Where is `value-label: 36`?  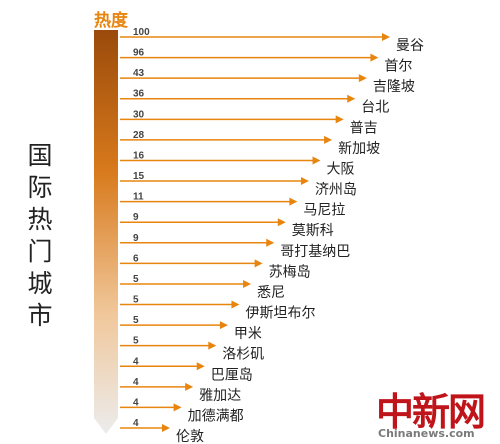 value-label: 36 is located at coordinates (139, 94).